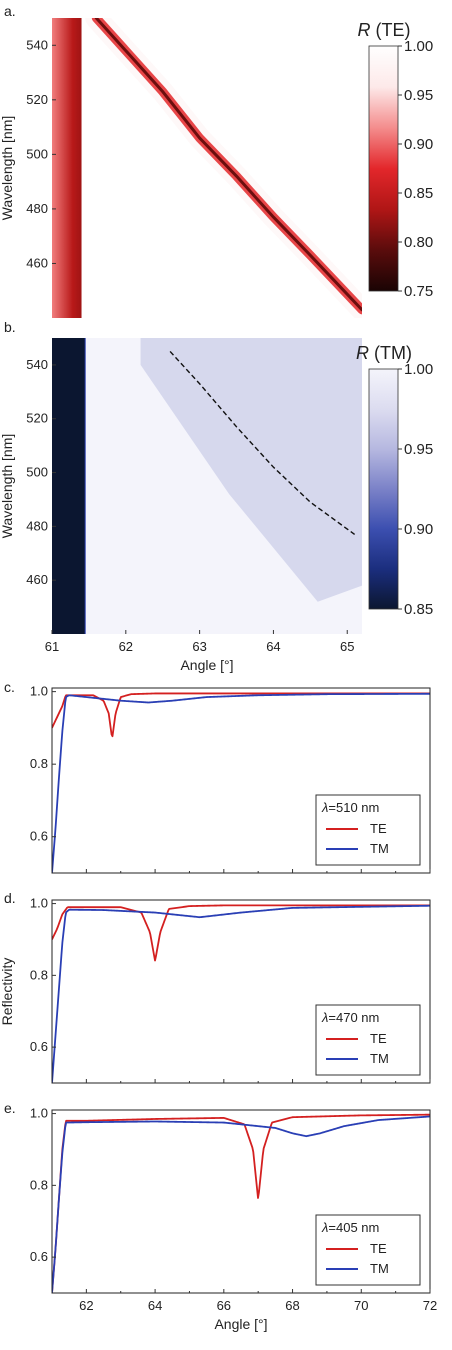 Image resolution: width=452 pixels, height=1350 pixels. Describe the element at coordinates (353, 807) in the screenshot. I see `legend-wavelength-value: =510 nm` at that location.